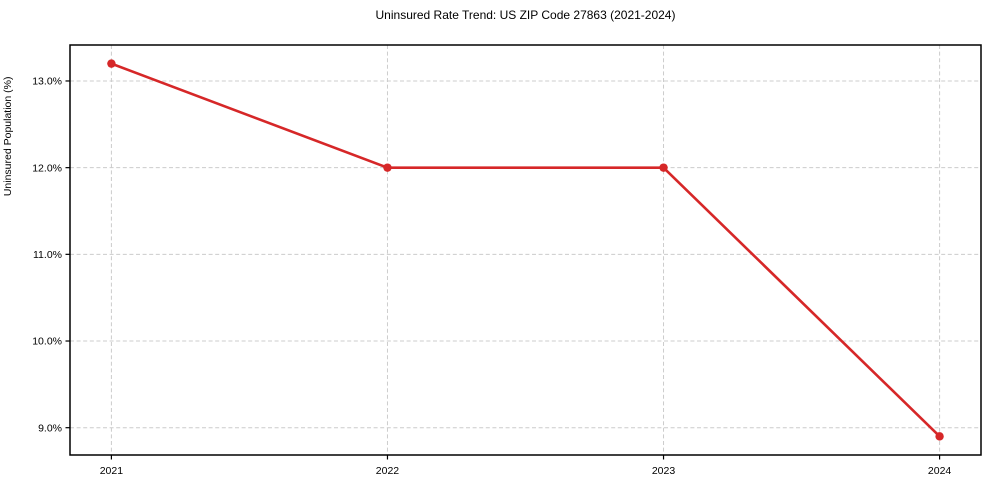 This screenshot has width=989, height=490. Describe the element at coordinates (112, 471) in the screenshot. I see `x-tick-label: 2021` at that location.